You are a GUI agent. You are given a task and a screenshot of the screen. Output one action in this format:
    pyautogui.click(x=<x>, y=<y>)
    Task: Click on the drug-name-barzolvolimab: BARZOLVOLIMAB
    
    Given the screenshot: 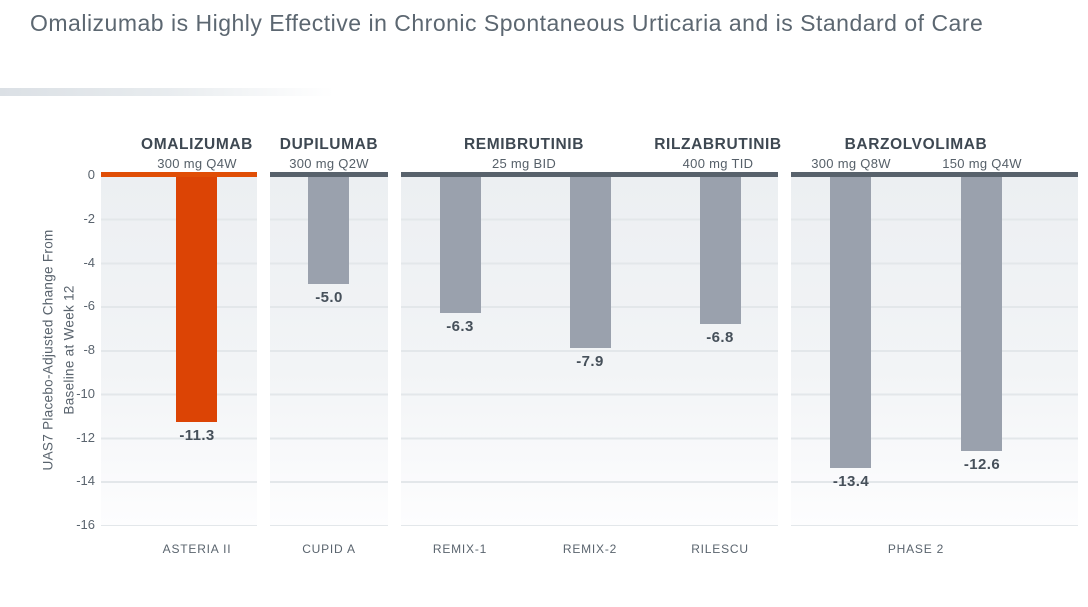 What is the action you would take?
    pyautogui.click(x=916, y=144)
    